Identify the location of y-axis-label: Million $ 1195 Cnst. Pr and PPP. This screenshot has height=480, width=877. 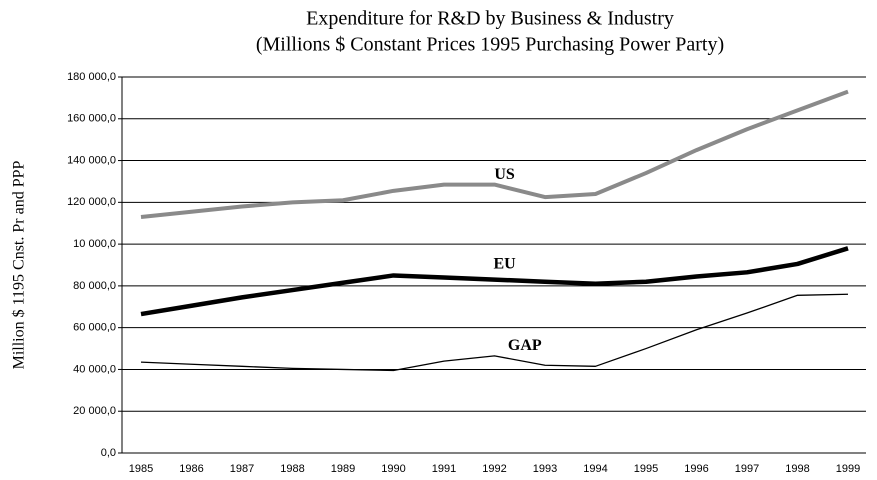
(19, 265).